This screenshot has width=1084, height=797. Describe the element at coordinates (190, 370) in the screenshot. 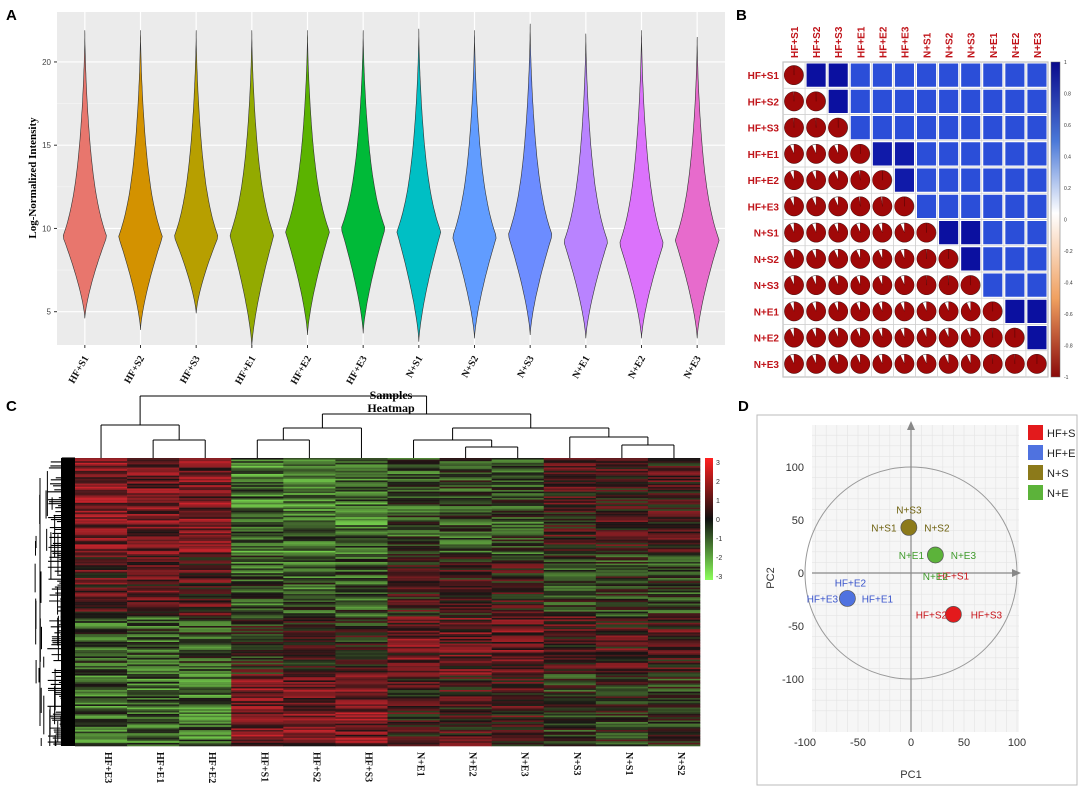

I see `violin-x-tick-label-hf-s3: HF+S3` at that location.